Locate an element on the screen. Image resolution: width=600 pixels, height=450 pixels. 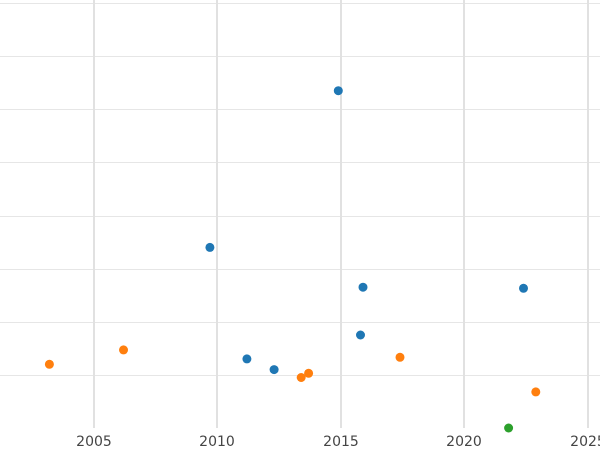
x-tick-label: 2005 is located at coordinates (94, 442).